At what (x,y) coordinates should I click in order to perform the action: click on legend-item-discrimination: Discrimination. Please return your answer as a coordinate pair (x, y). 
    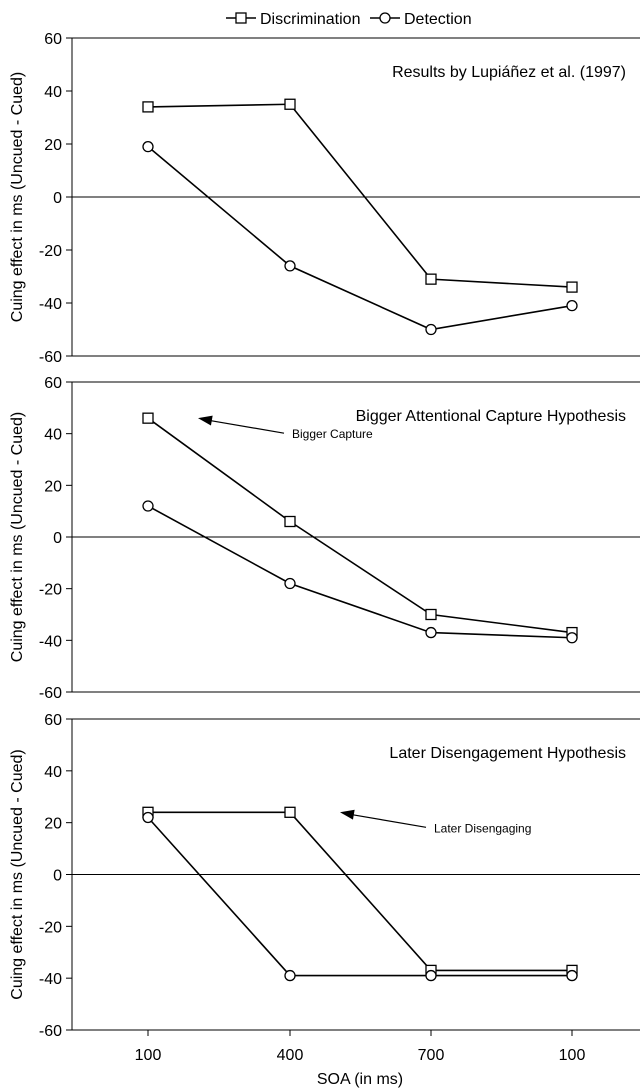
    Looking at the image, I should click on (293, 19).